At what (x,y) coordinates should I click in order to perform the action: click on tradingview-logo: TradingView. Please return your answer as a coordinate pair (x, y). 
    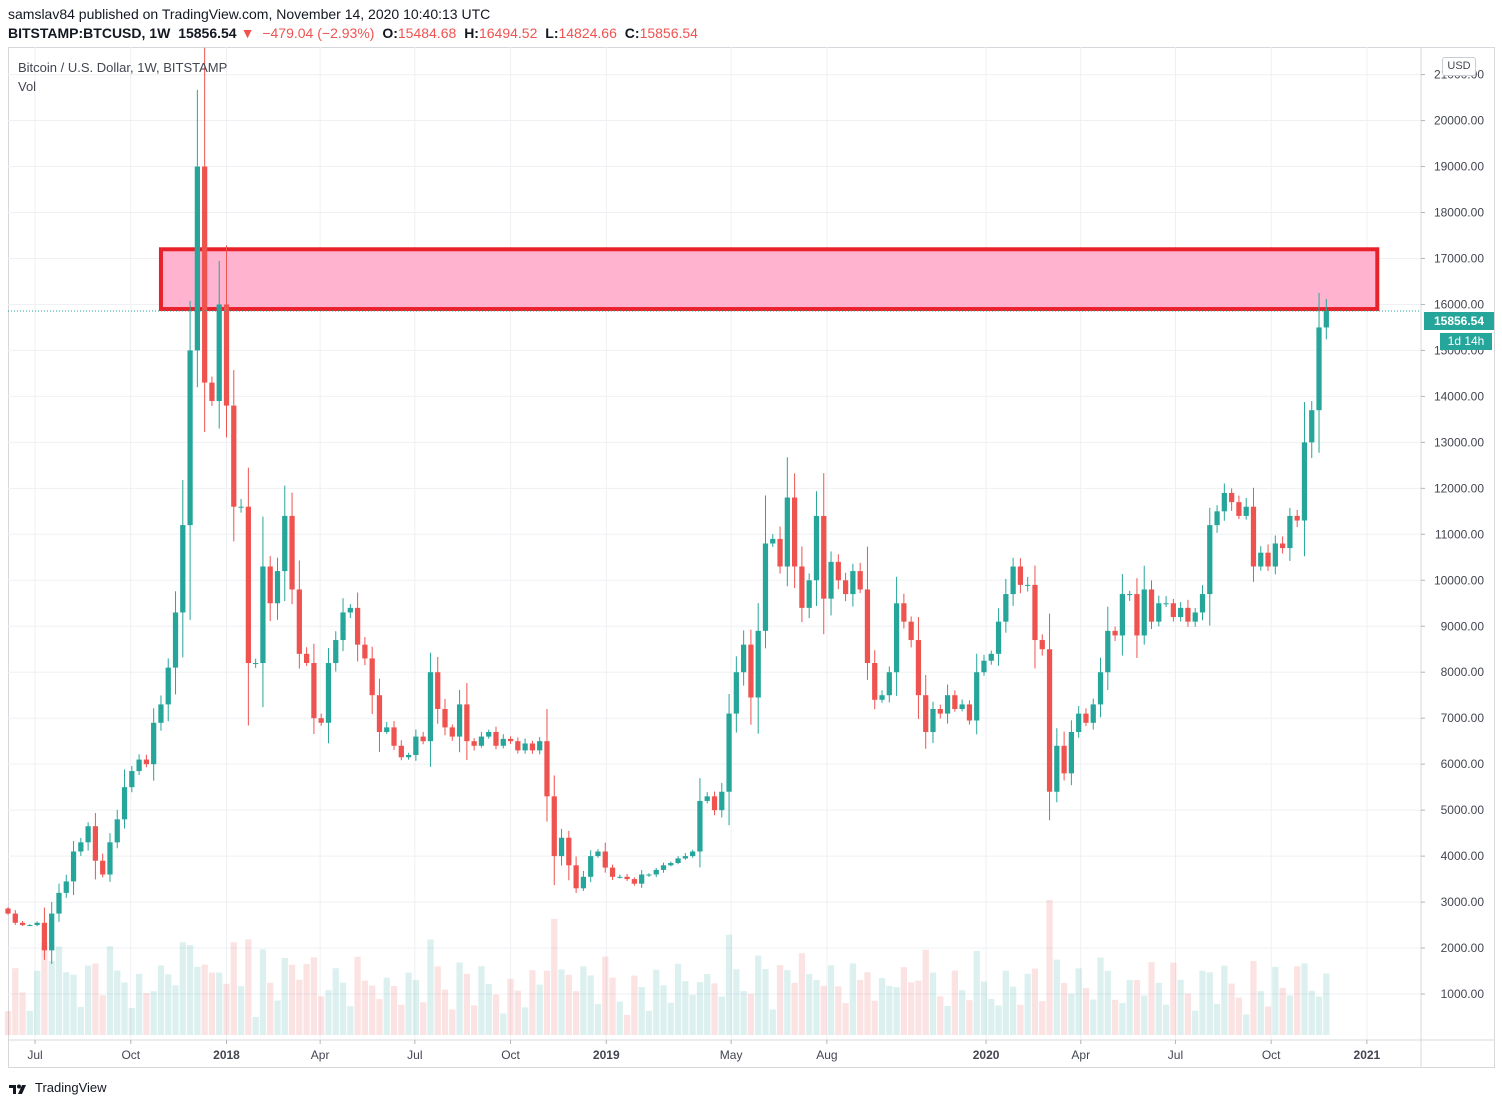
    Looking at the image, I should click on (57, 1087).